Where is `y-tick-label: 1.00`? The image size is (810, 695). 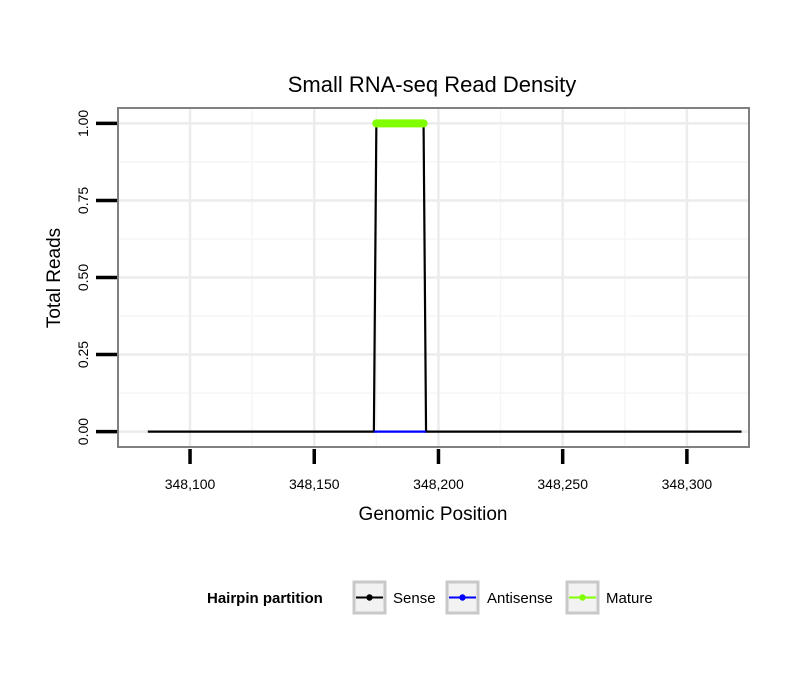
y-tick-label: 1.00 is located at coordinates (83, 123).